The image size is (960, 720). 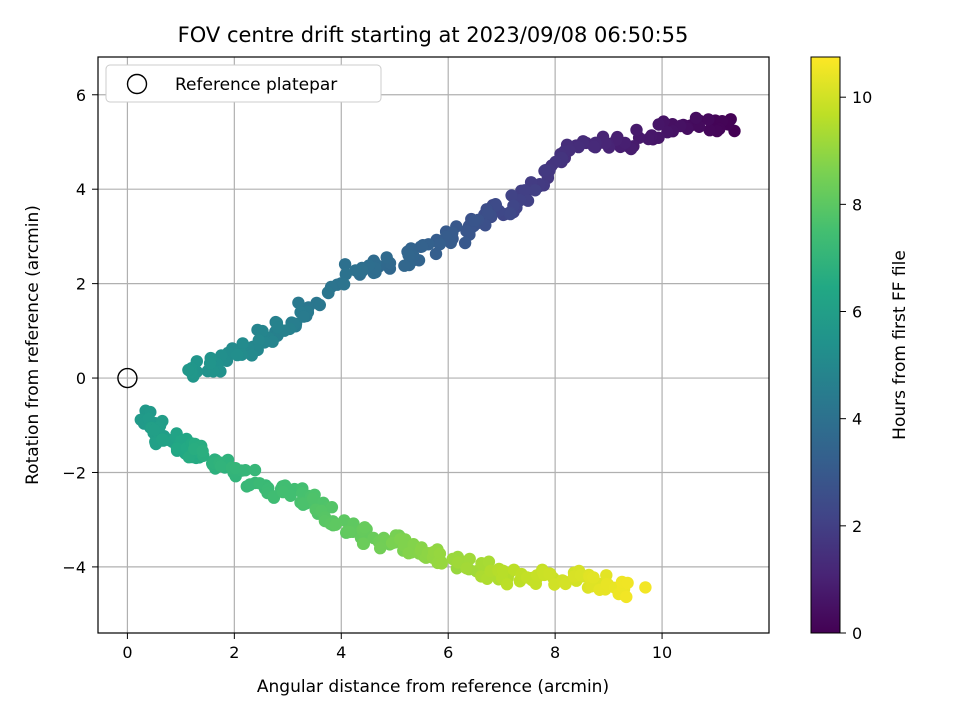 What do you see at coordinates (81, 95) in the screenshot?
I see `y-tick-label: 6` at bounding box center [81, 95].